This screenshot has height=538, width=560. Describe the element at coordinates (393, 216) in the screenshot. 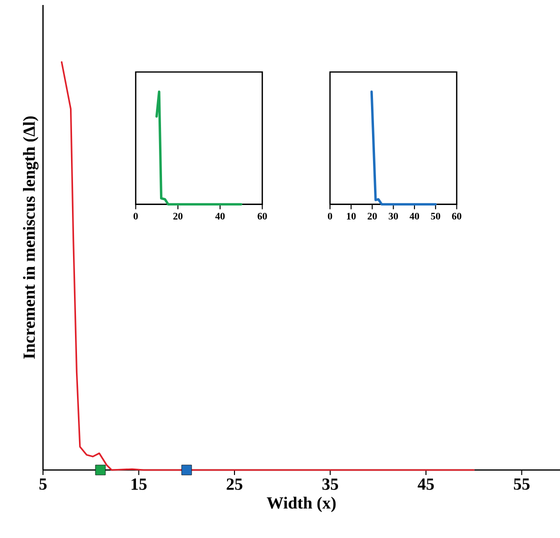

I see `x-tick-label: 30` at that location.